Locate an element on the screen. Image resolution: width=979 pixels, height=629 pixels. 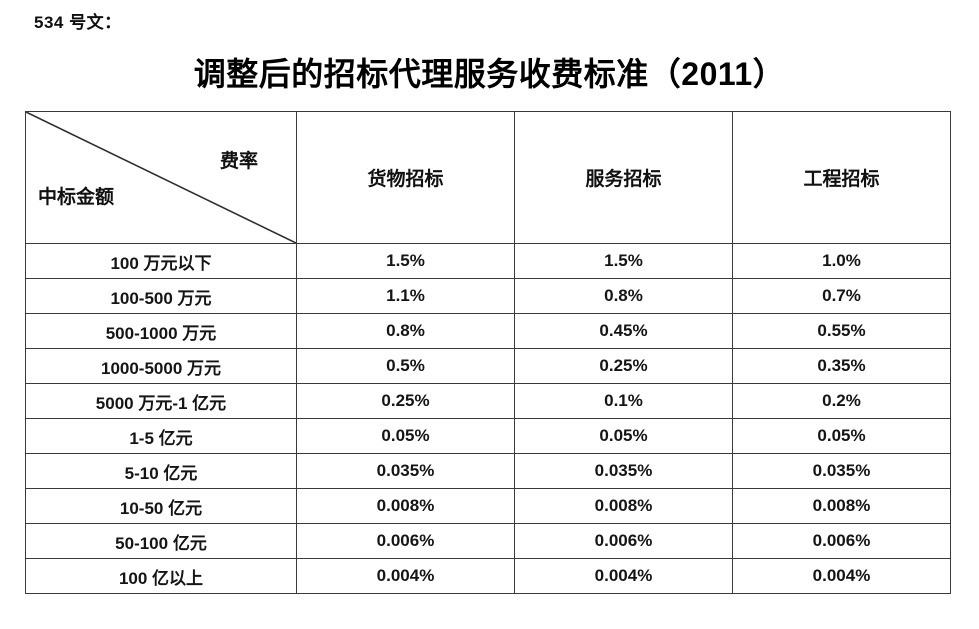
row-label-amount-range: 5000 万元-1 亿元 is located at coordinates (161, 401).